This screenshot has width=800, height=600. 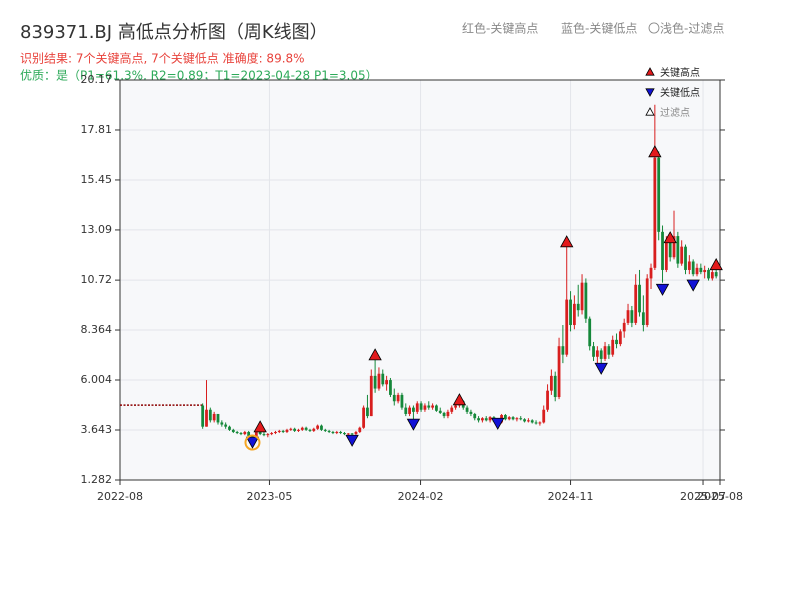 What do you see at coordinates (120, 496) in the screenshot?
I see `x-tick-label: 2022-08` at bounding box center [120, 496].